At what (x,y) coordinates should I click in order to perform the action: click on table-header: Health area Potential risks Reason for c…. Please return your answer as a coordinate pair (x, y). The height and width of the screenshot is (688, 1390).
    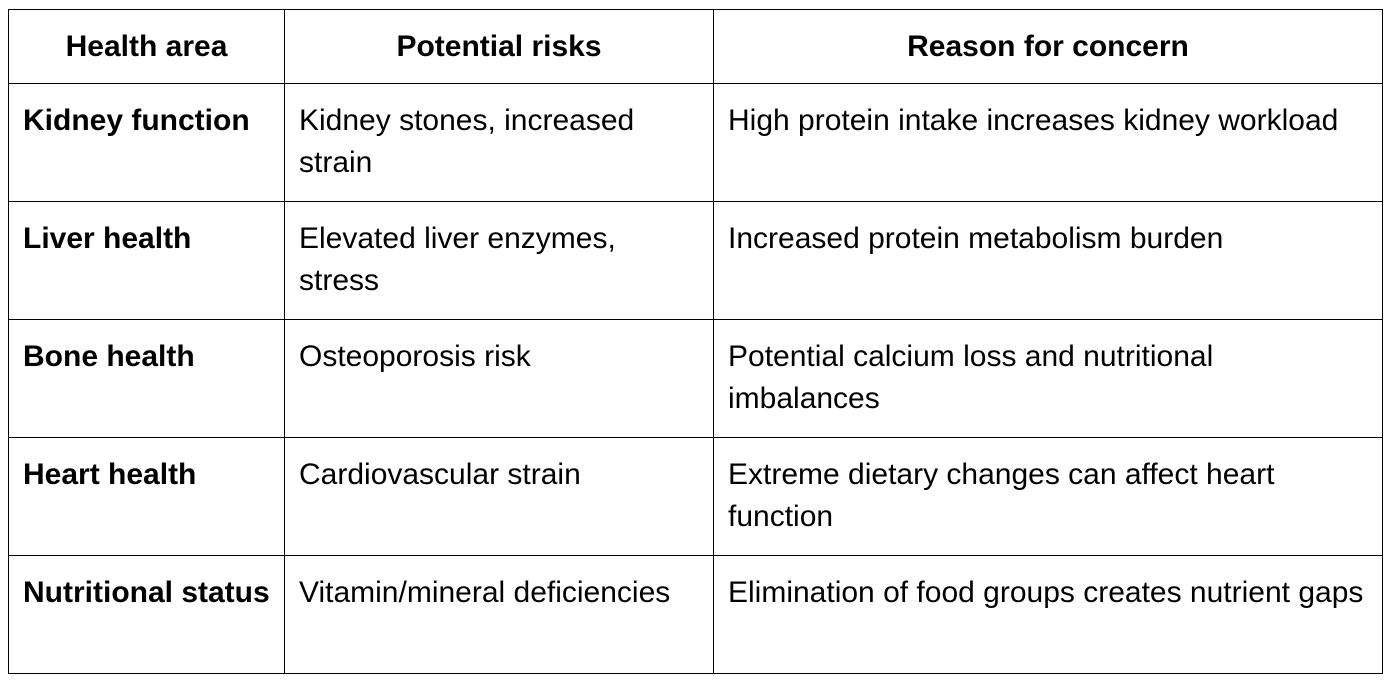
    Looking at the image, I should click on (695, 46).